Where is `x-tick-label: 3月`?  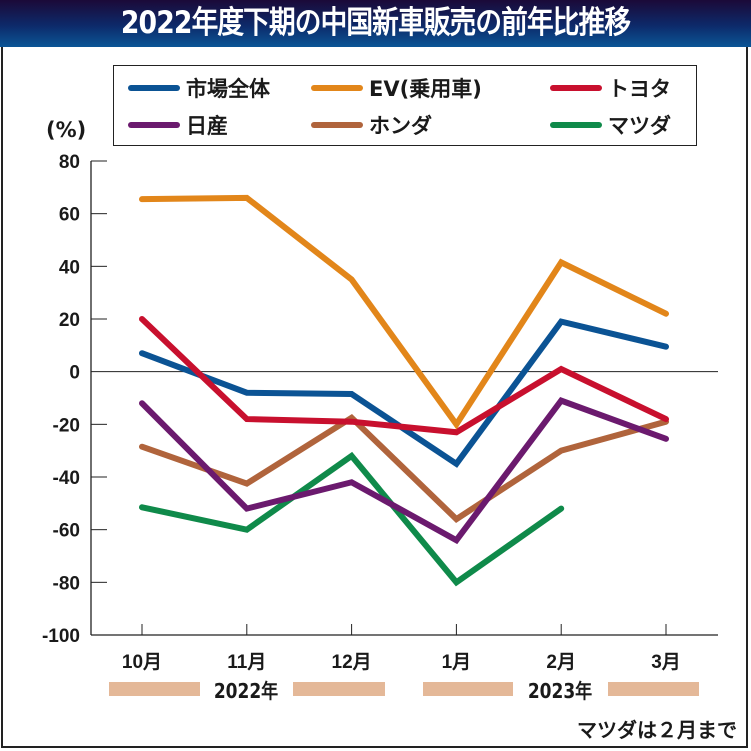 x-tick-label: 3月 is located at coordinates (666, 662).